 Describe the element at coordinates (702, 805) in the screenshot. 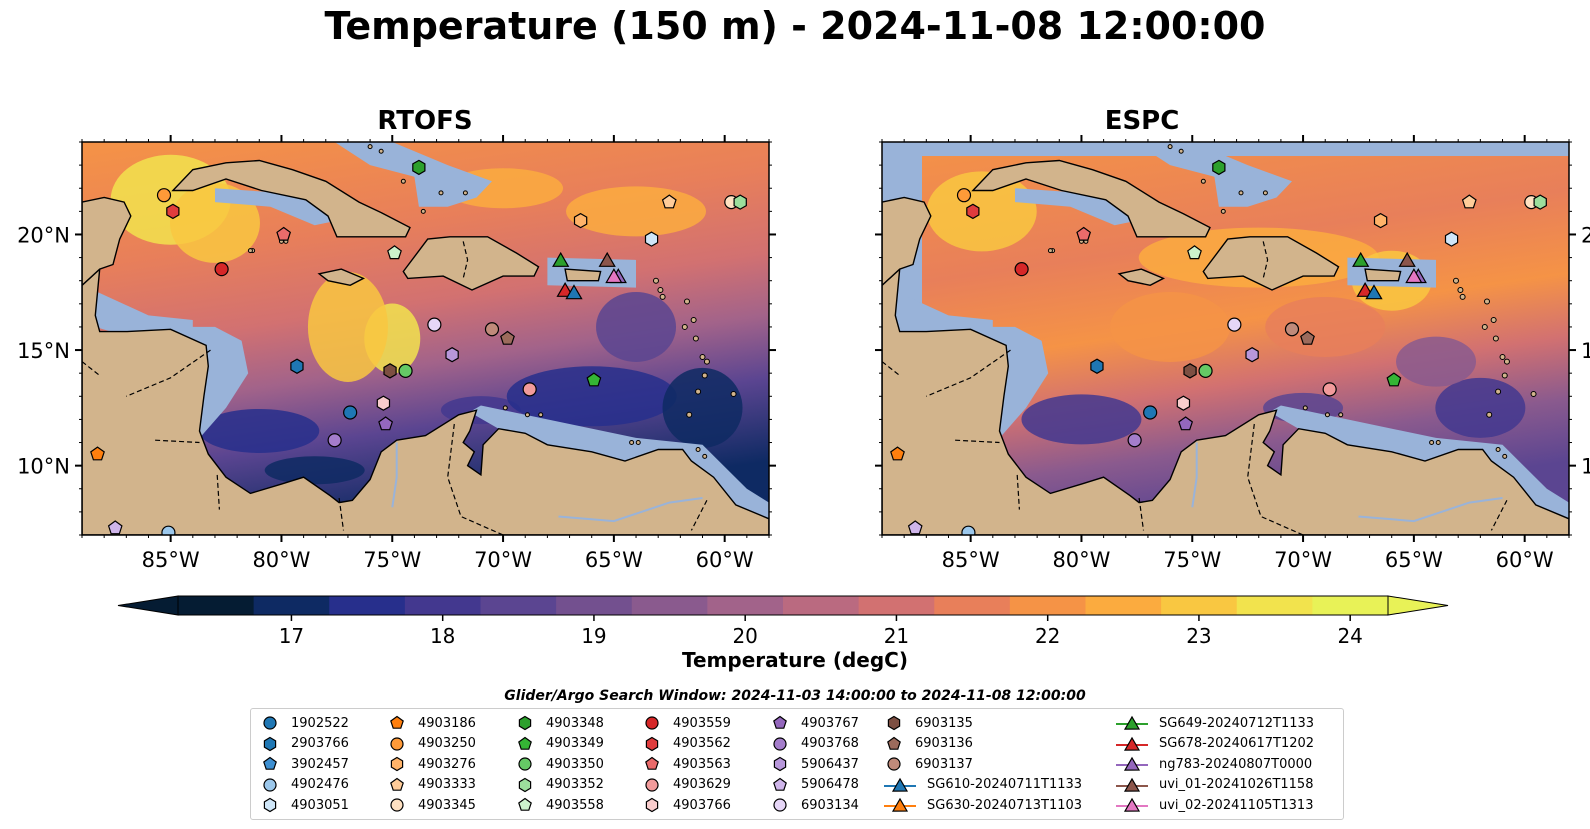

I see `legend-label: 4903766` at that location.